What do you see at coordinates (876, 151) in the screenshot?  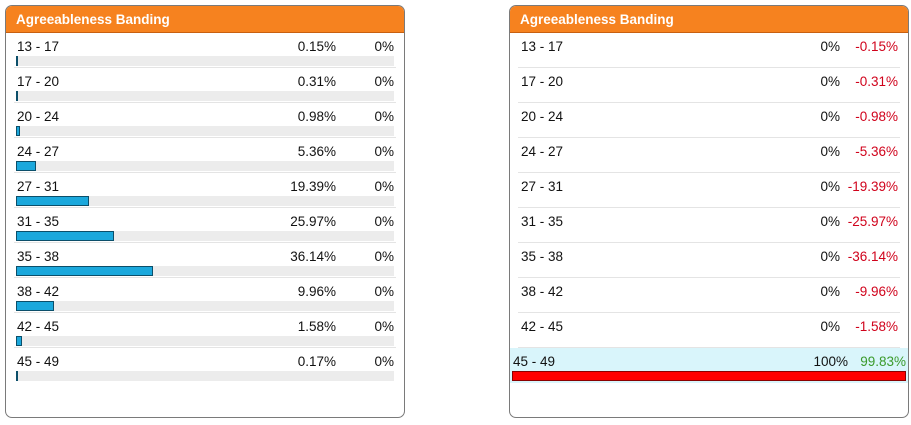 I see `band-difference: -5.36%` at bounding box center [876, 151].